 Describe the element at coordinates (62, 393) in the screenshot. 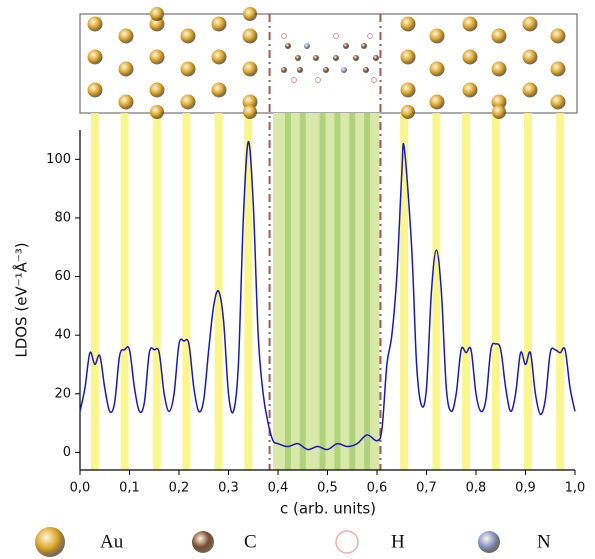

I see `y-tick-label: 20` at that location.